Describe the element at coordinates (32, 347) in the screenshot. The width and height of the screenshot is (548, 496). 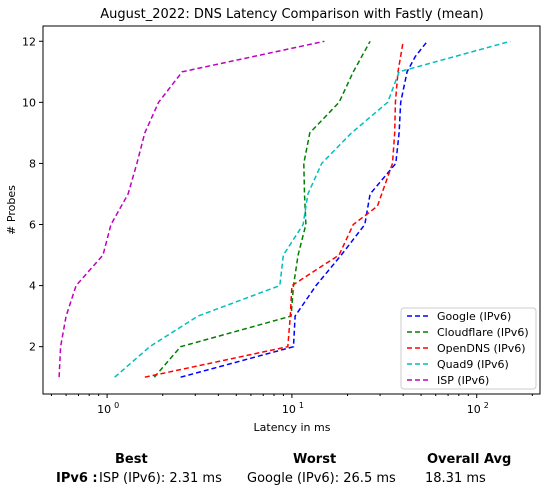
I see `y-tick-label: 2` at that location.